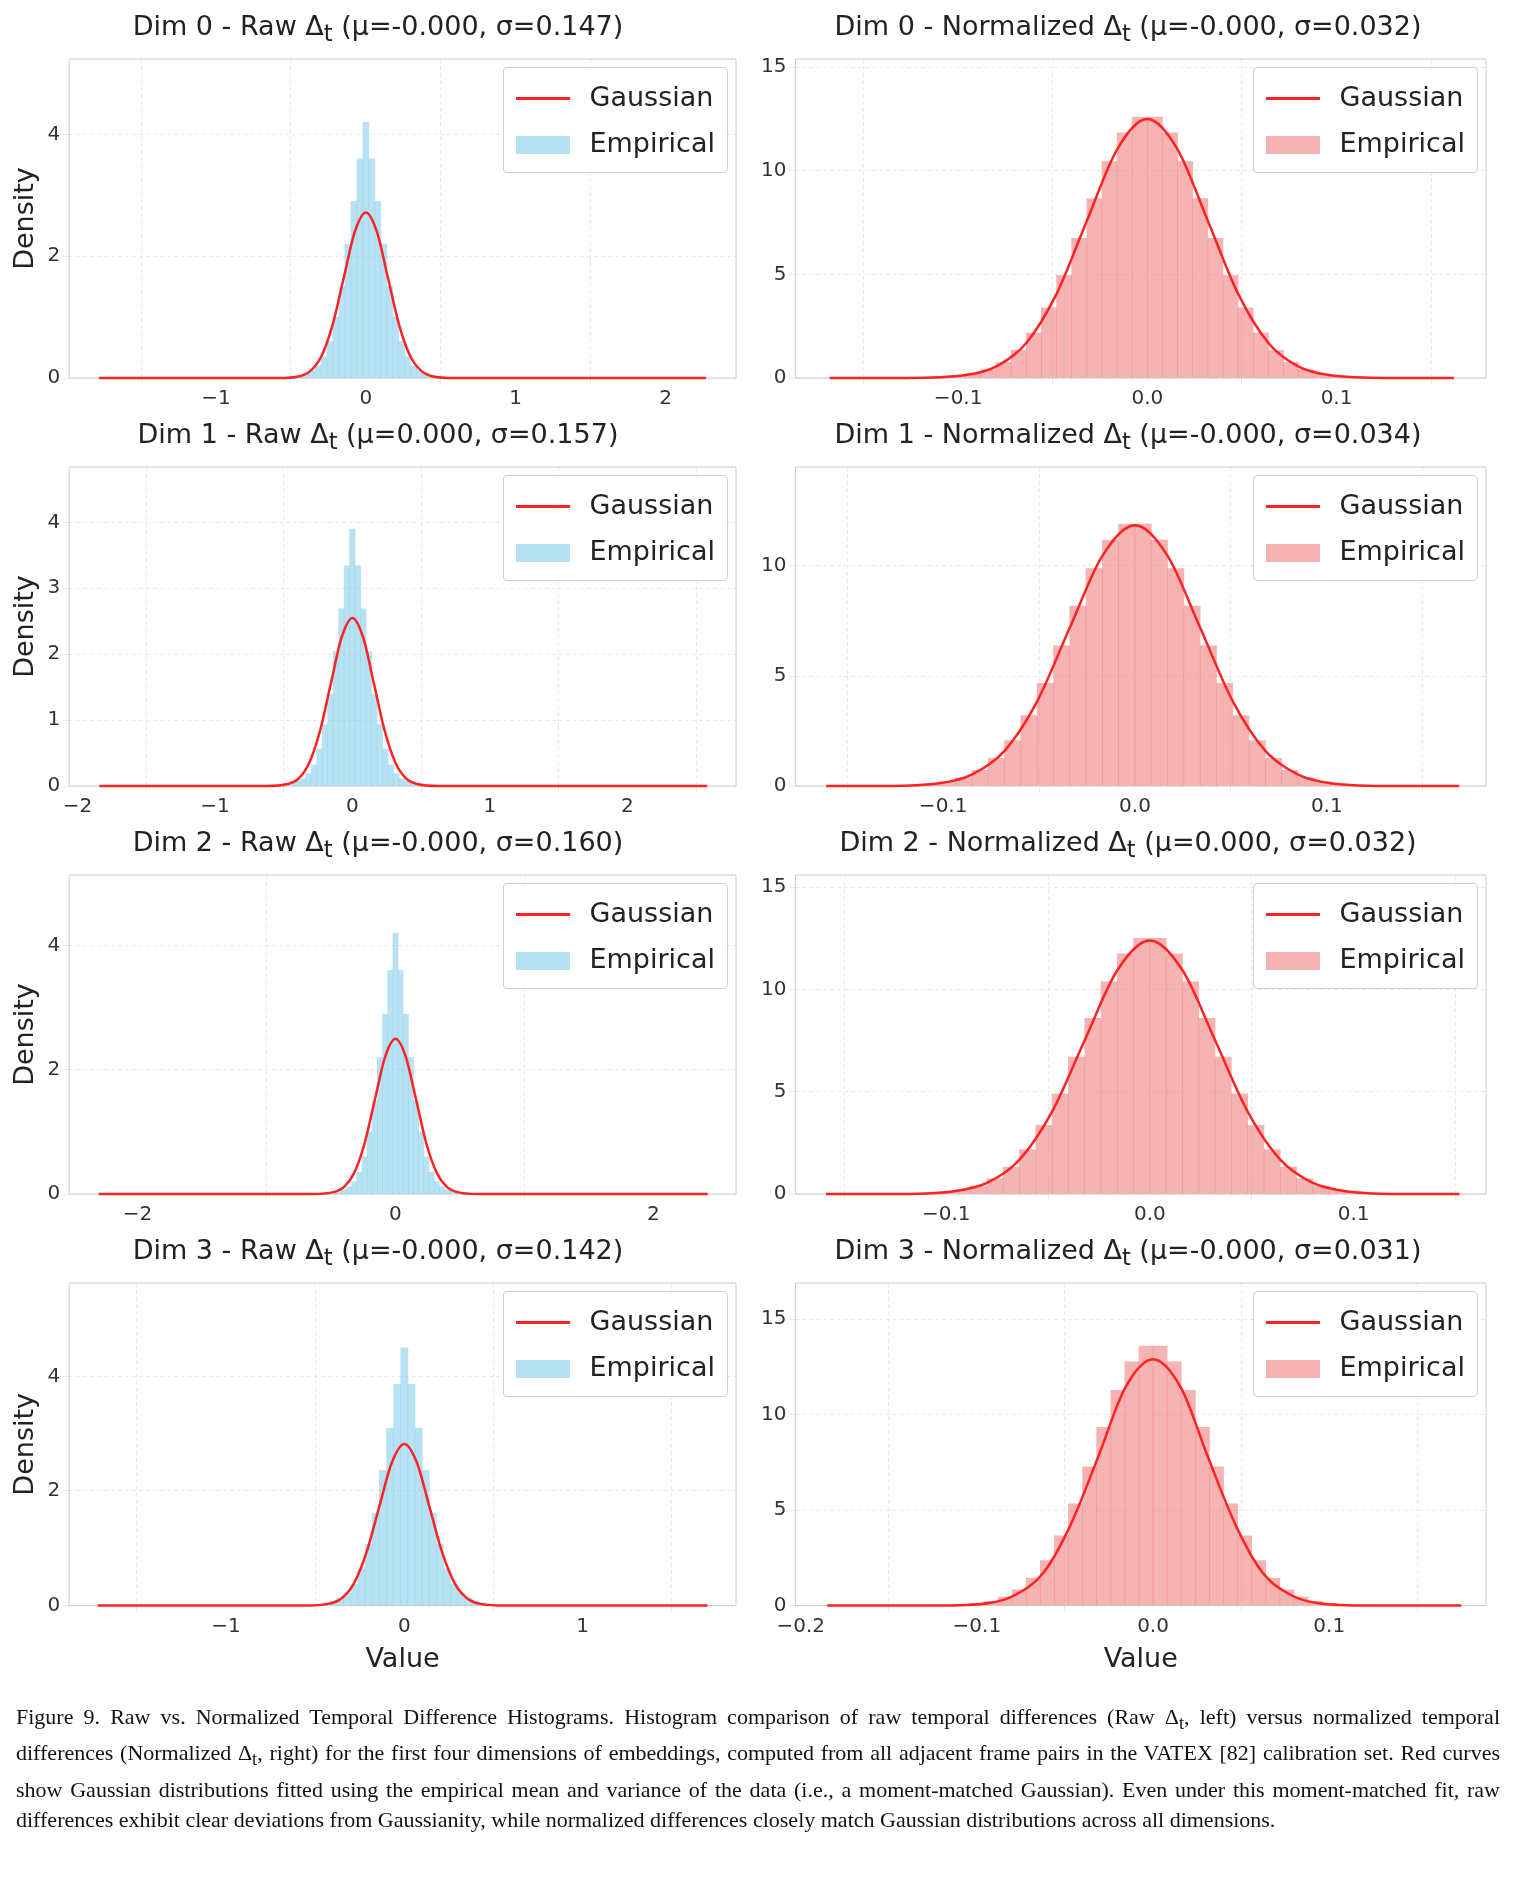 The height and width of the screenshot is (1900, 1517). What do you see at coordinates (1128, 436) in the screenshot?
I see `chart-title: Dim 1 - Normalized Δ$_{t}$ (μ=-0.000, σ=0.034)` at bounding box center [1128, 436].